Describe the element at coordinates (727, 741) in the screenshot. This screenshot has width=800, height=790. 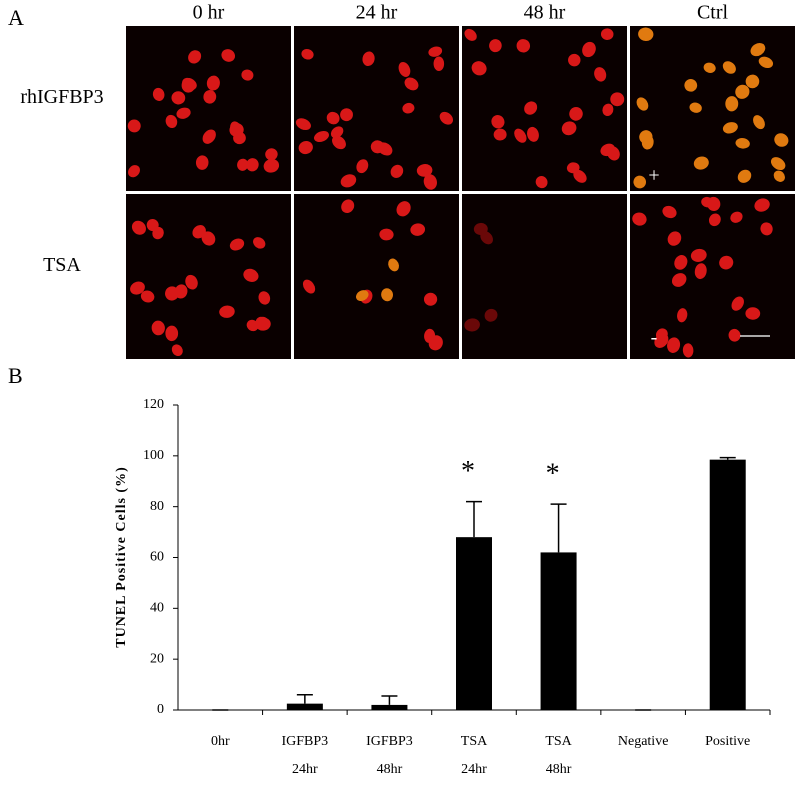
I see `x-tick-label: Positive` at that location.